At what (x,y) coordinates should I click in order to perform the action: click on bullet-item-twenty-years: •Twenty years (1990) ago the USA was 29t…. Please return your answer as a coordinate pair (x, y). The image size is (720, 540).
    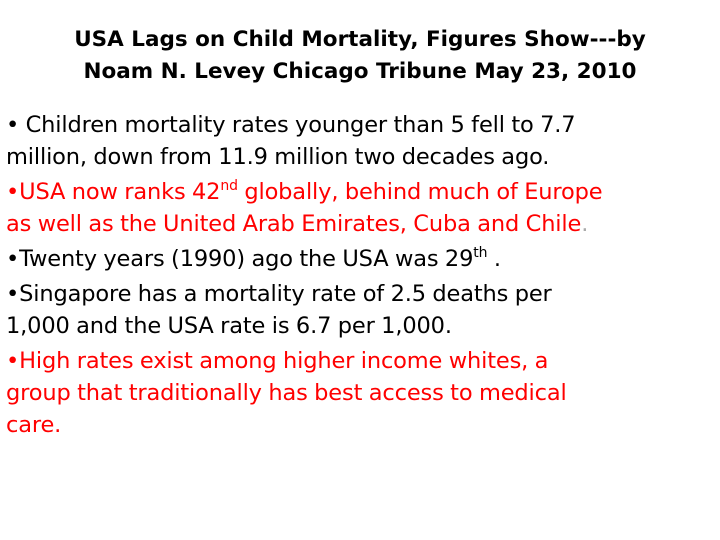
    Looking at the image, I should click on (360, 259).